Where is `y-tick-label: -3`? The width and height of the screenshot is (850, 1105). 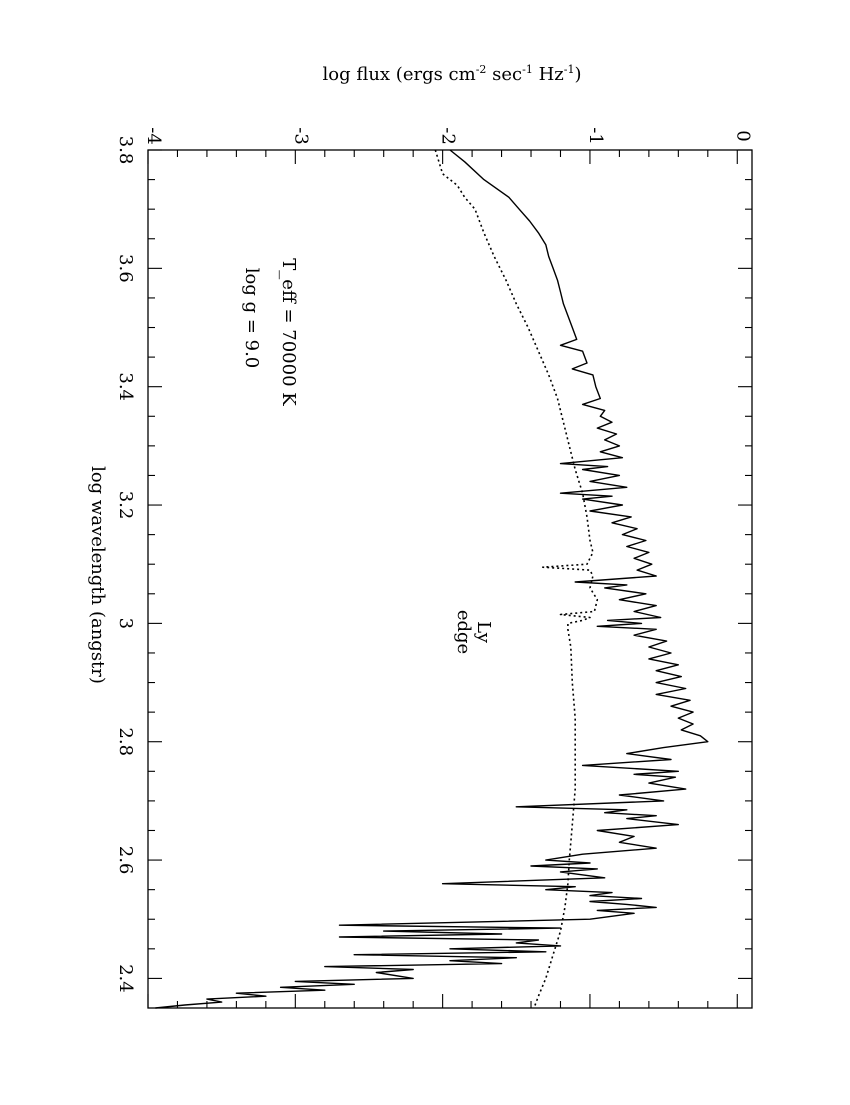 y-tick-label: -3 is located at coordinates (300, 136).